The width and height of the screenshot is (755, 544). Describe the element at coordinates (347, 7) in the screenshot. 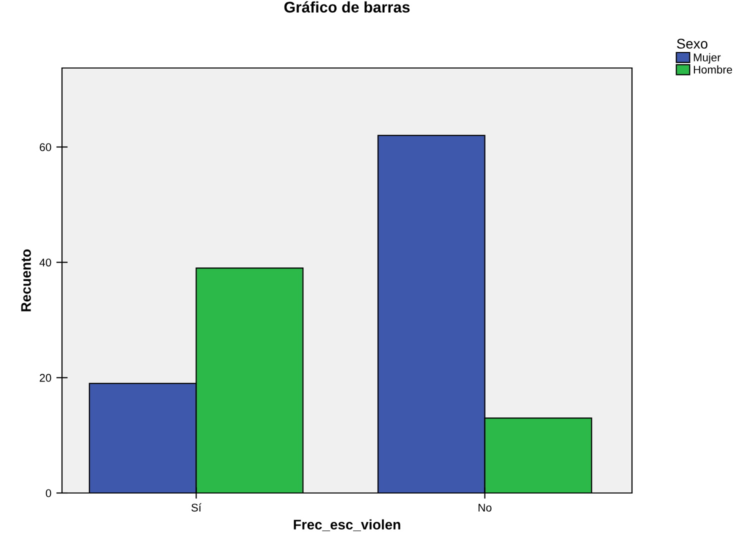

I see `chart-title: Gráfico de barras` at that location.